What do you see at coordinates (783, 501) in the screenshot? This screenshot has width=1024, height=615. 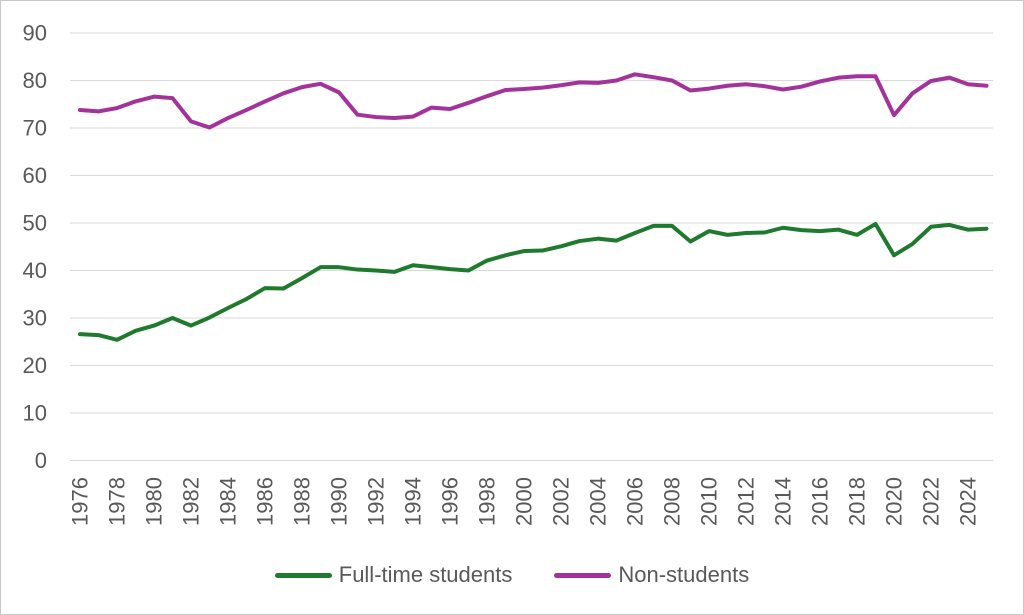 I see `x-axis-label-2014: 2014` at bounding box center [783, 501].